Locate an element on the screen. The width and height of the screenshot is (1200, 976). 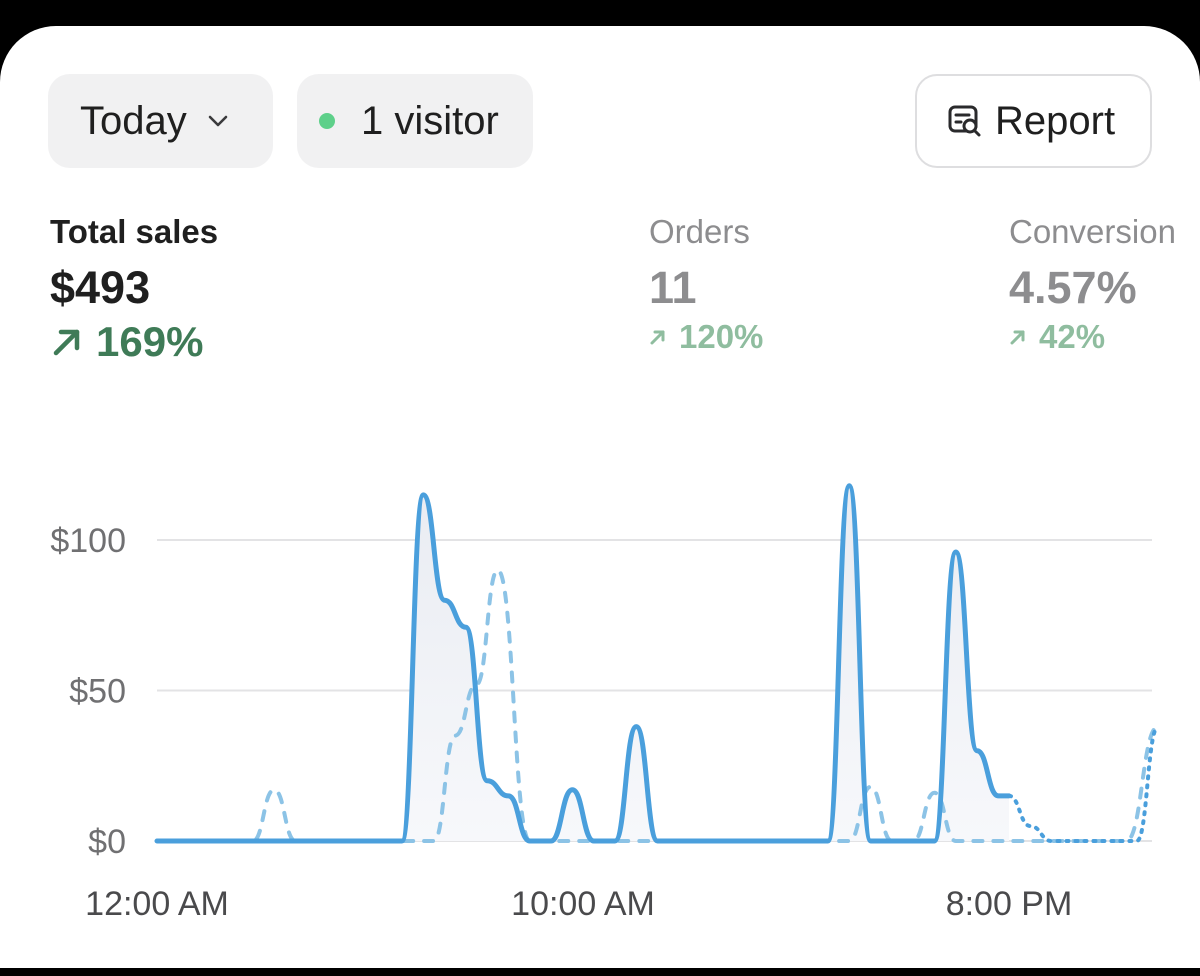
total-sales-metric: Total sales $493 169% is located at coordinates (134, 289).